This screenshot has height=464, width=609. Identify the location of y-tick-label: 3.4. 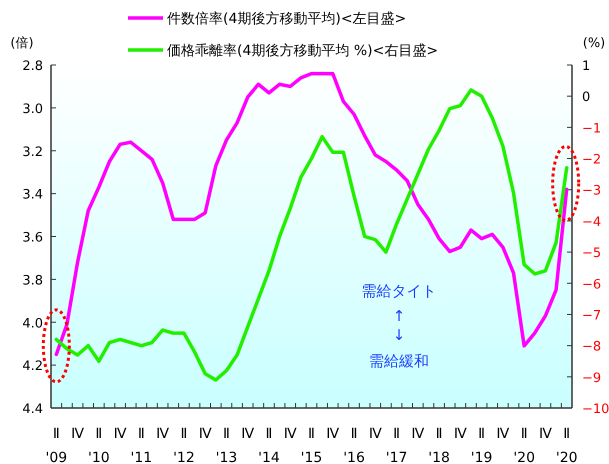
(32, 195).